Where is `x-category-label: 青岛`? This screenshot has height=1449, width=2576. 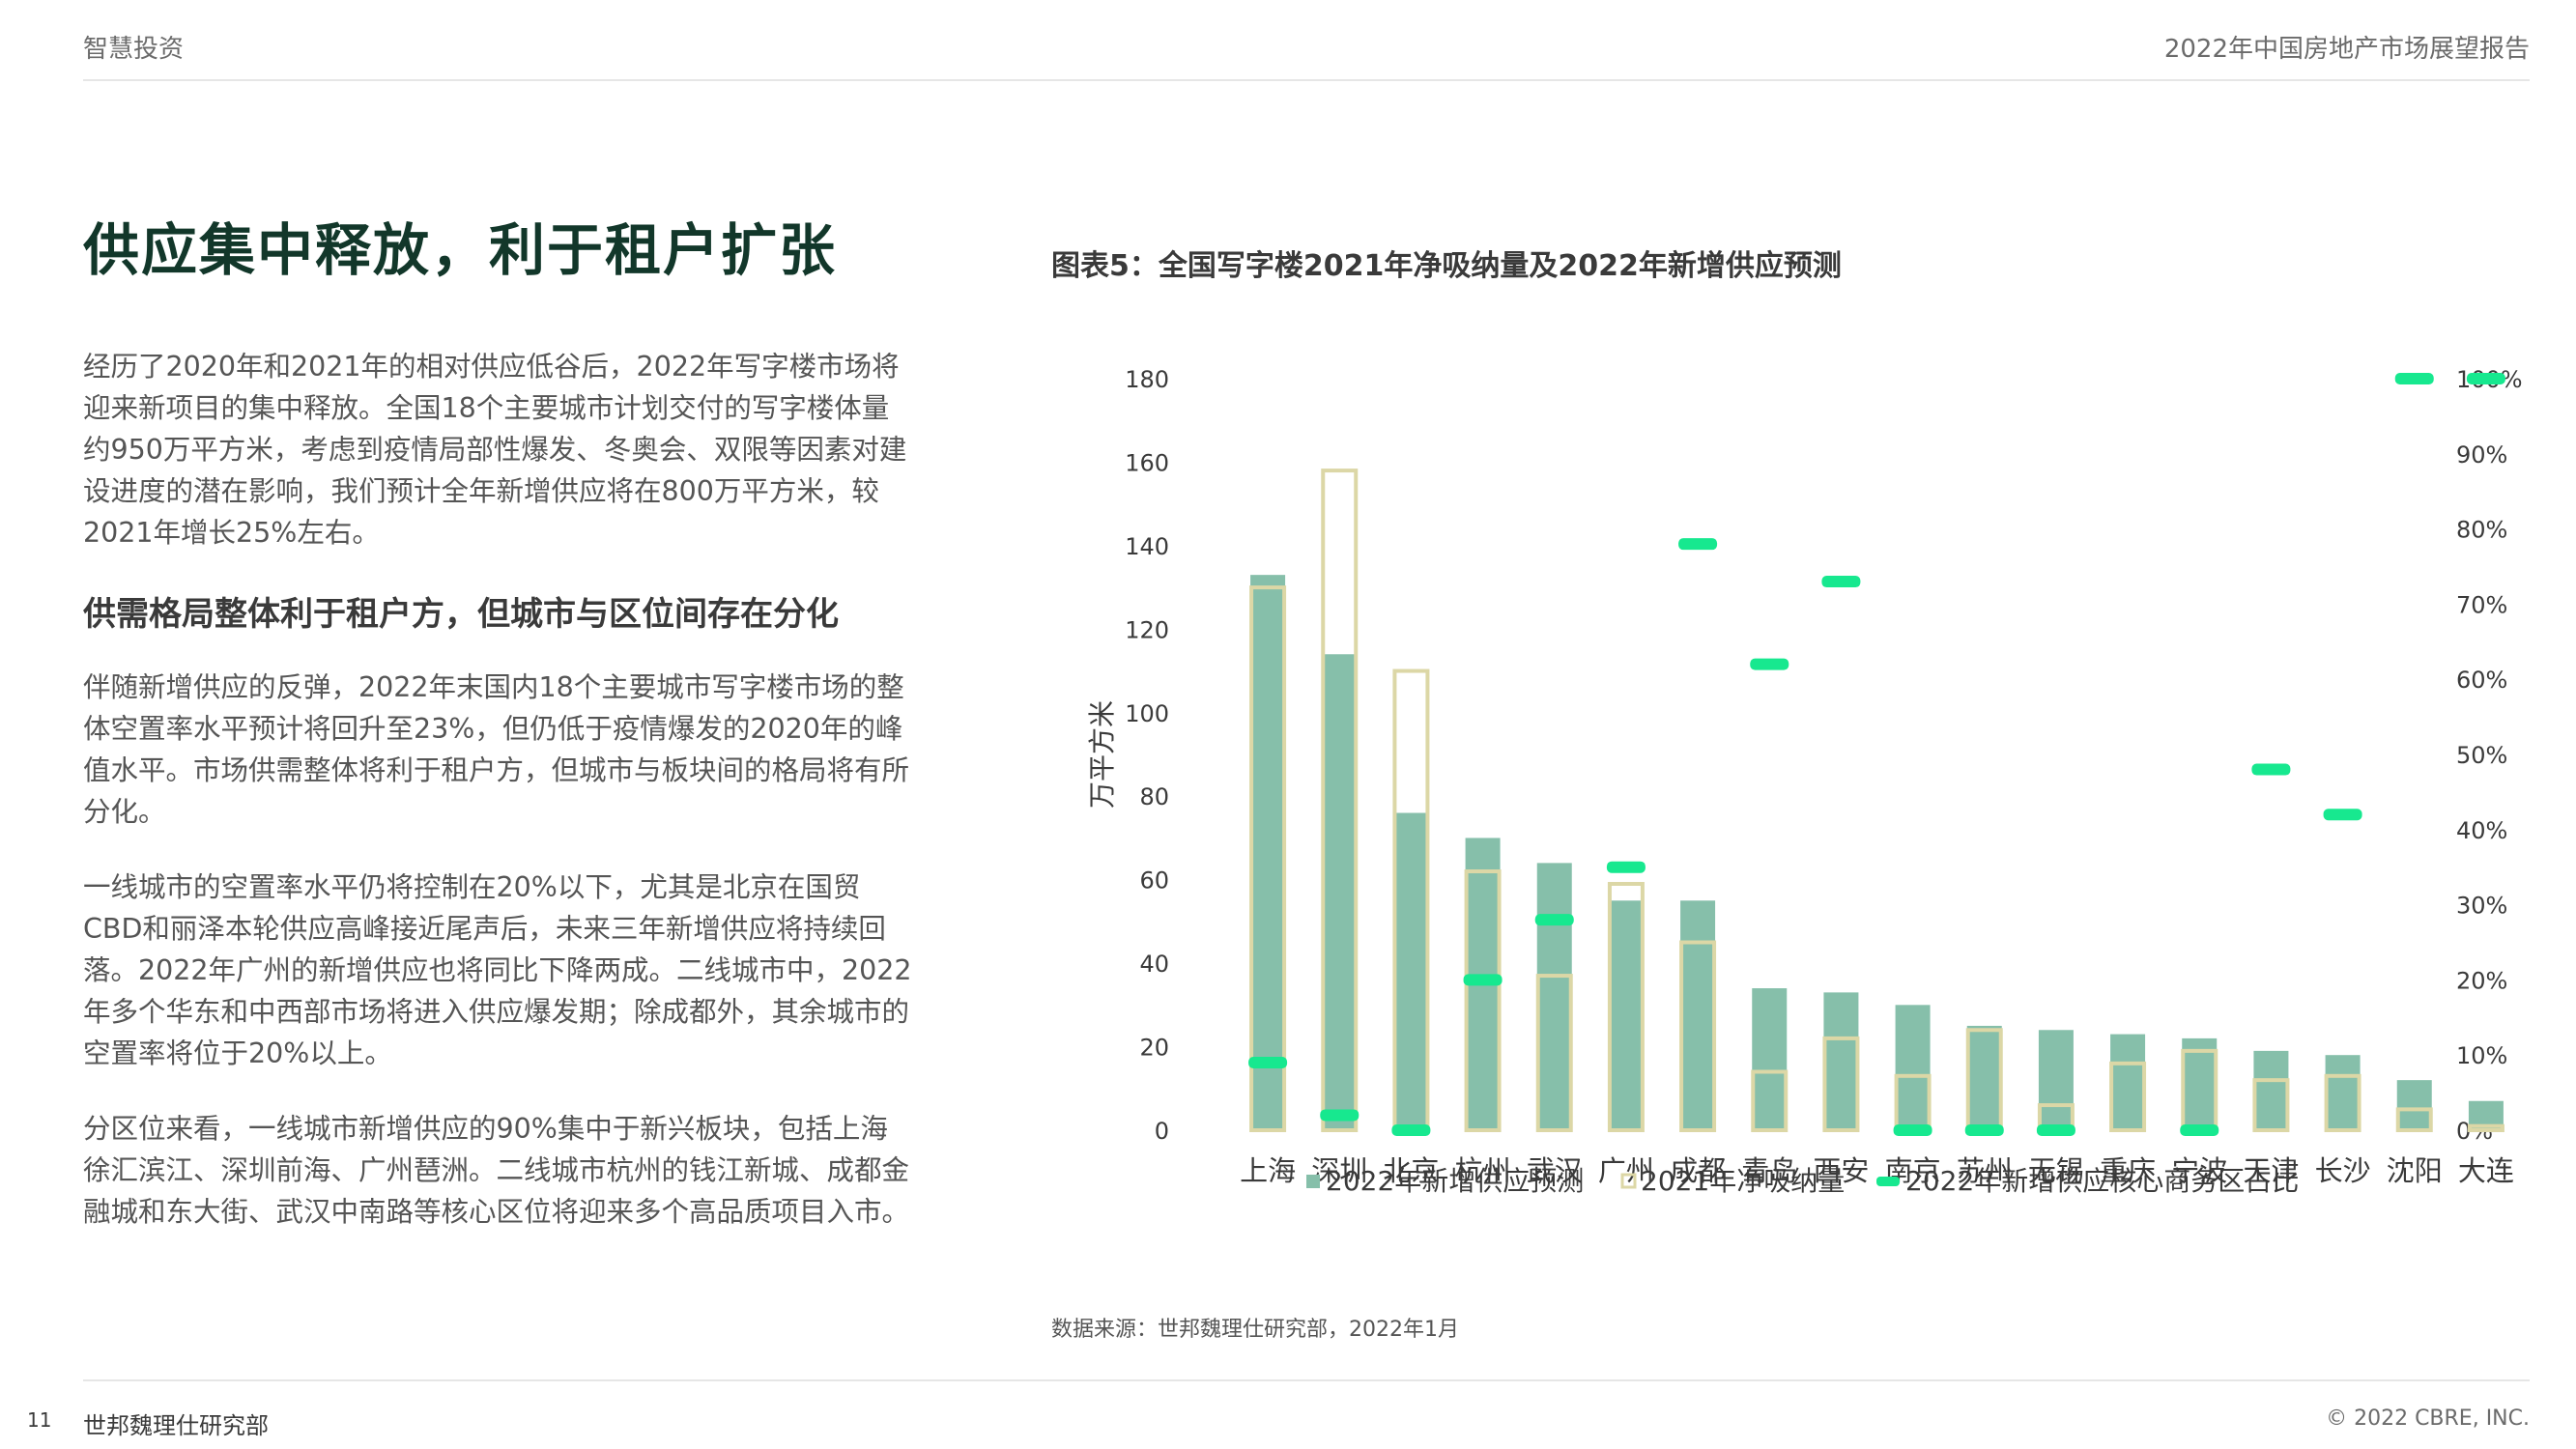
x-category-label: 青岛 is located at coordinates (1769, 1170).